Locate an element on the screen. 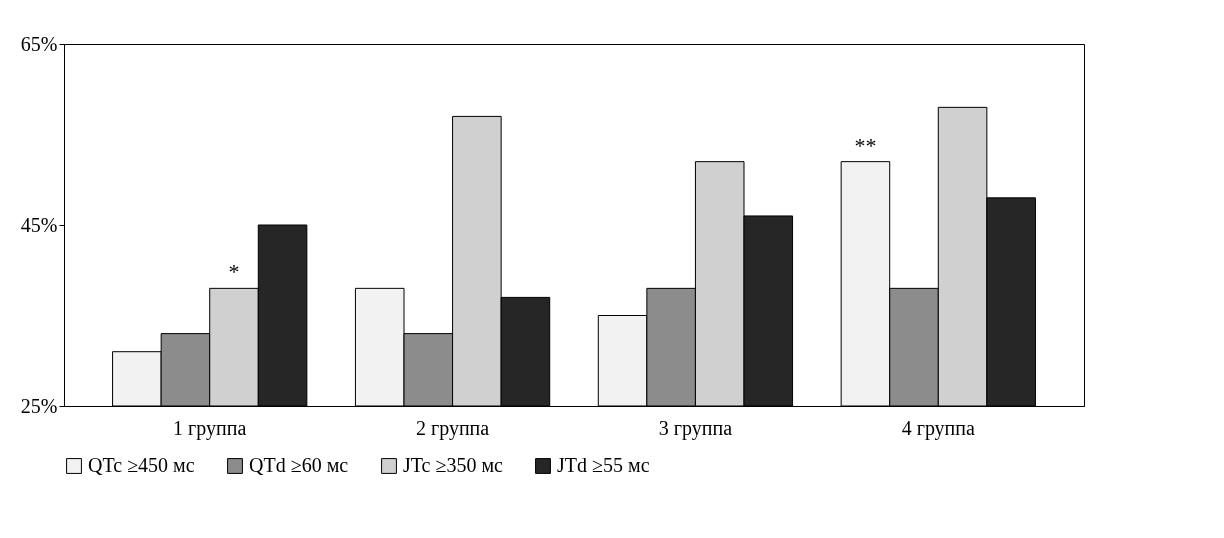  annotation: ** is located at coordinates (865, 145).